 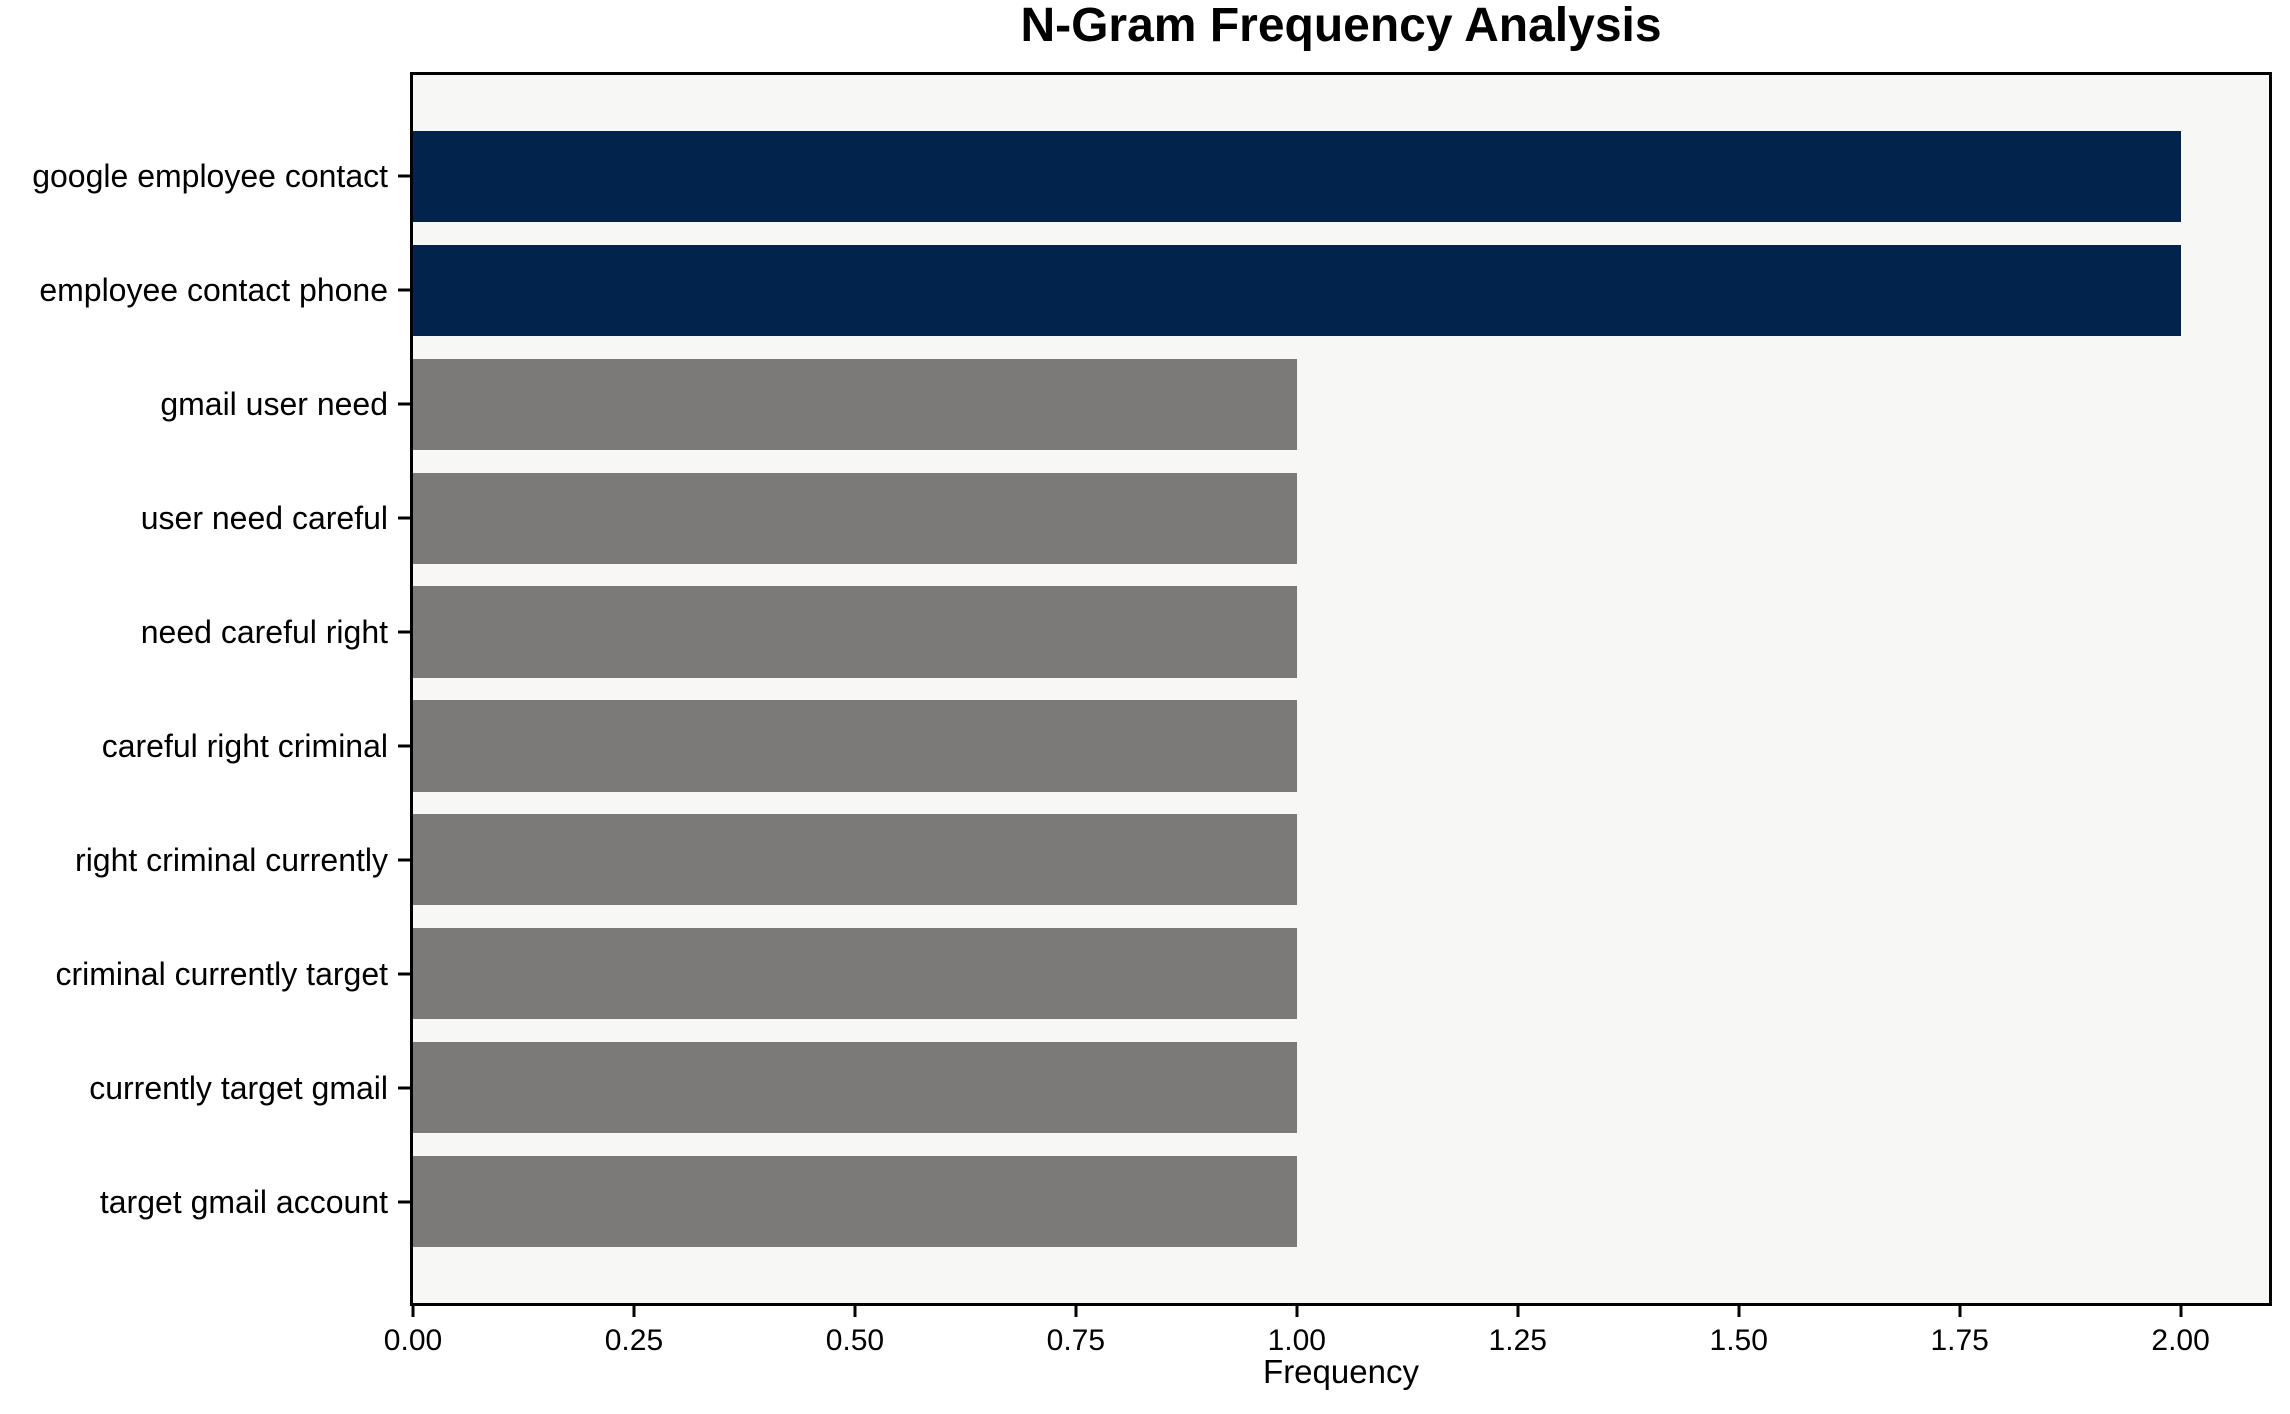 I want to click on x-axis-title: Frequency, so click(x=1341, y=1371).